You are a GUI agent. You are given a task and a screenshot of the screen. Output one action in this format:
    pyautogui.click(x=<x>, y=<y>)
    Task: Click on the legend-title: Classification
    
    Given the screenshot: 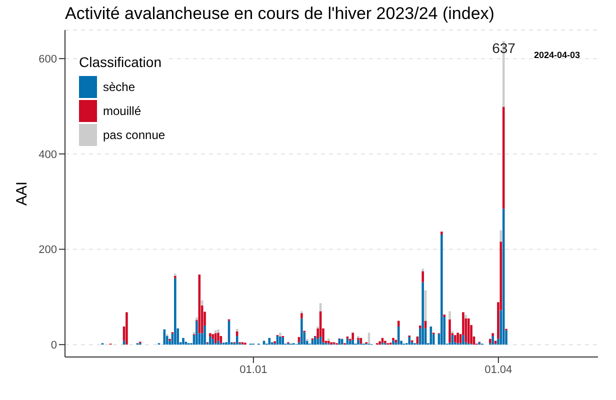 What is the action you would take?
    pyautogui.click(x=120, y=62)
    